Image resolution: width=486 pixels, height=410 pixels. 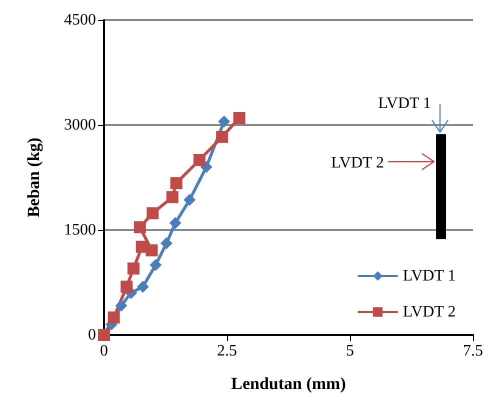 I want to click on x-tick-label: 2.5, so click(x=227, y=351).